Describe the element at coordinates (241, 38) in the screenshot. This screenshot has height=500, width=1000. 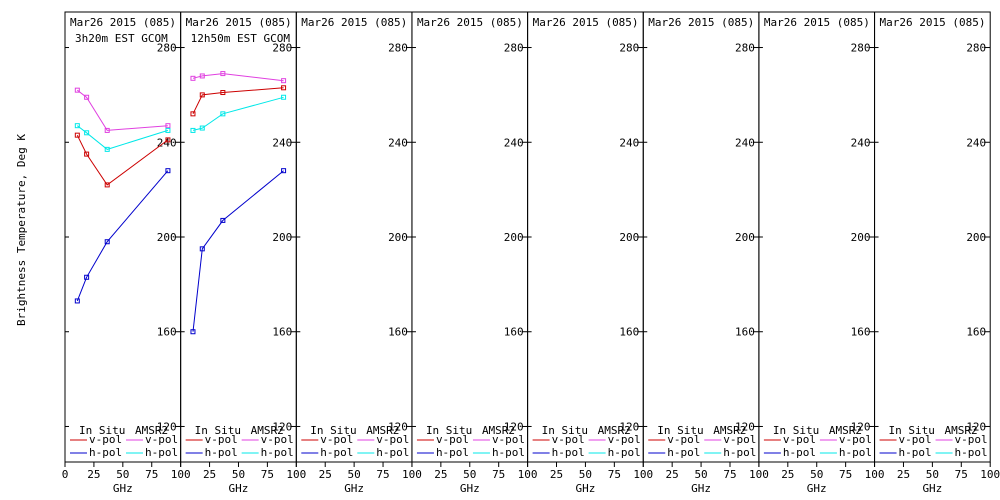
I see `panel-time: 12h50m EST GCOM` at that location.